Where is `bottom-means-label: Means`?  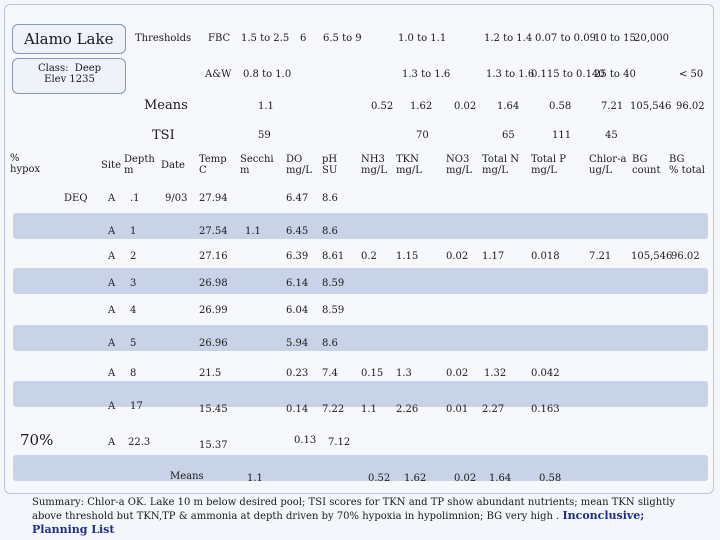 bottom-means-label: Means is located at coordinates (187, 476).